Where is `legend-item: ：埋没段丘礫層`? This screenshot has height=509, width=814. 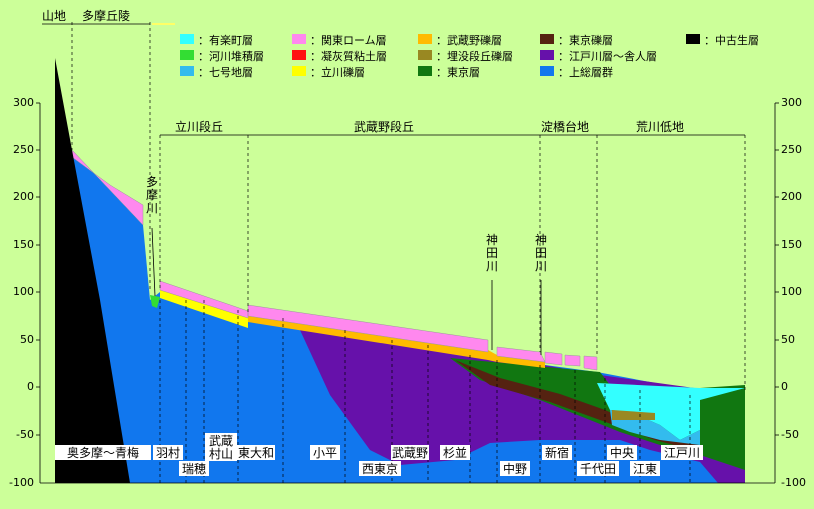
legend-item: ：埋没段丘礫層 is located at coordinates (465, 56).